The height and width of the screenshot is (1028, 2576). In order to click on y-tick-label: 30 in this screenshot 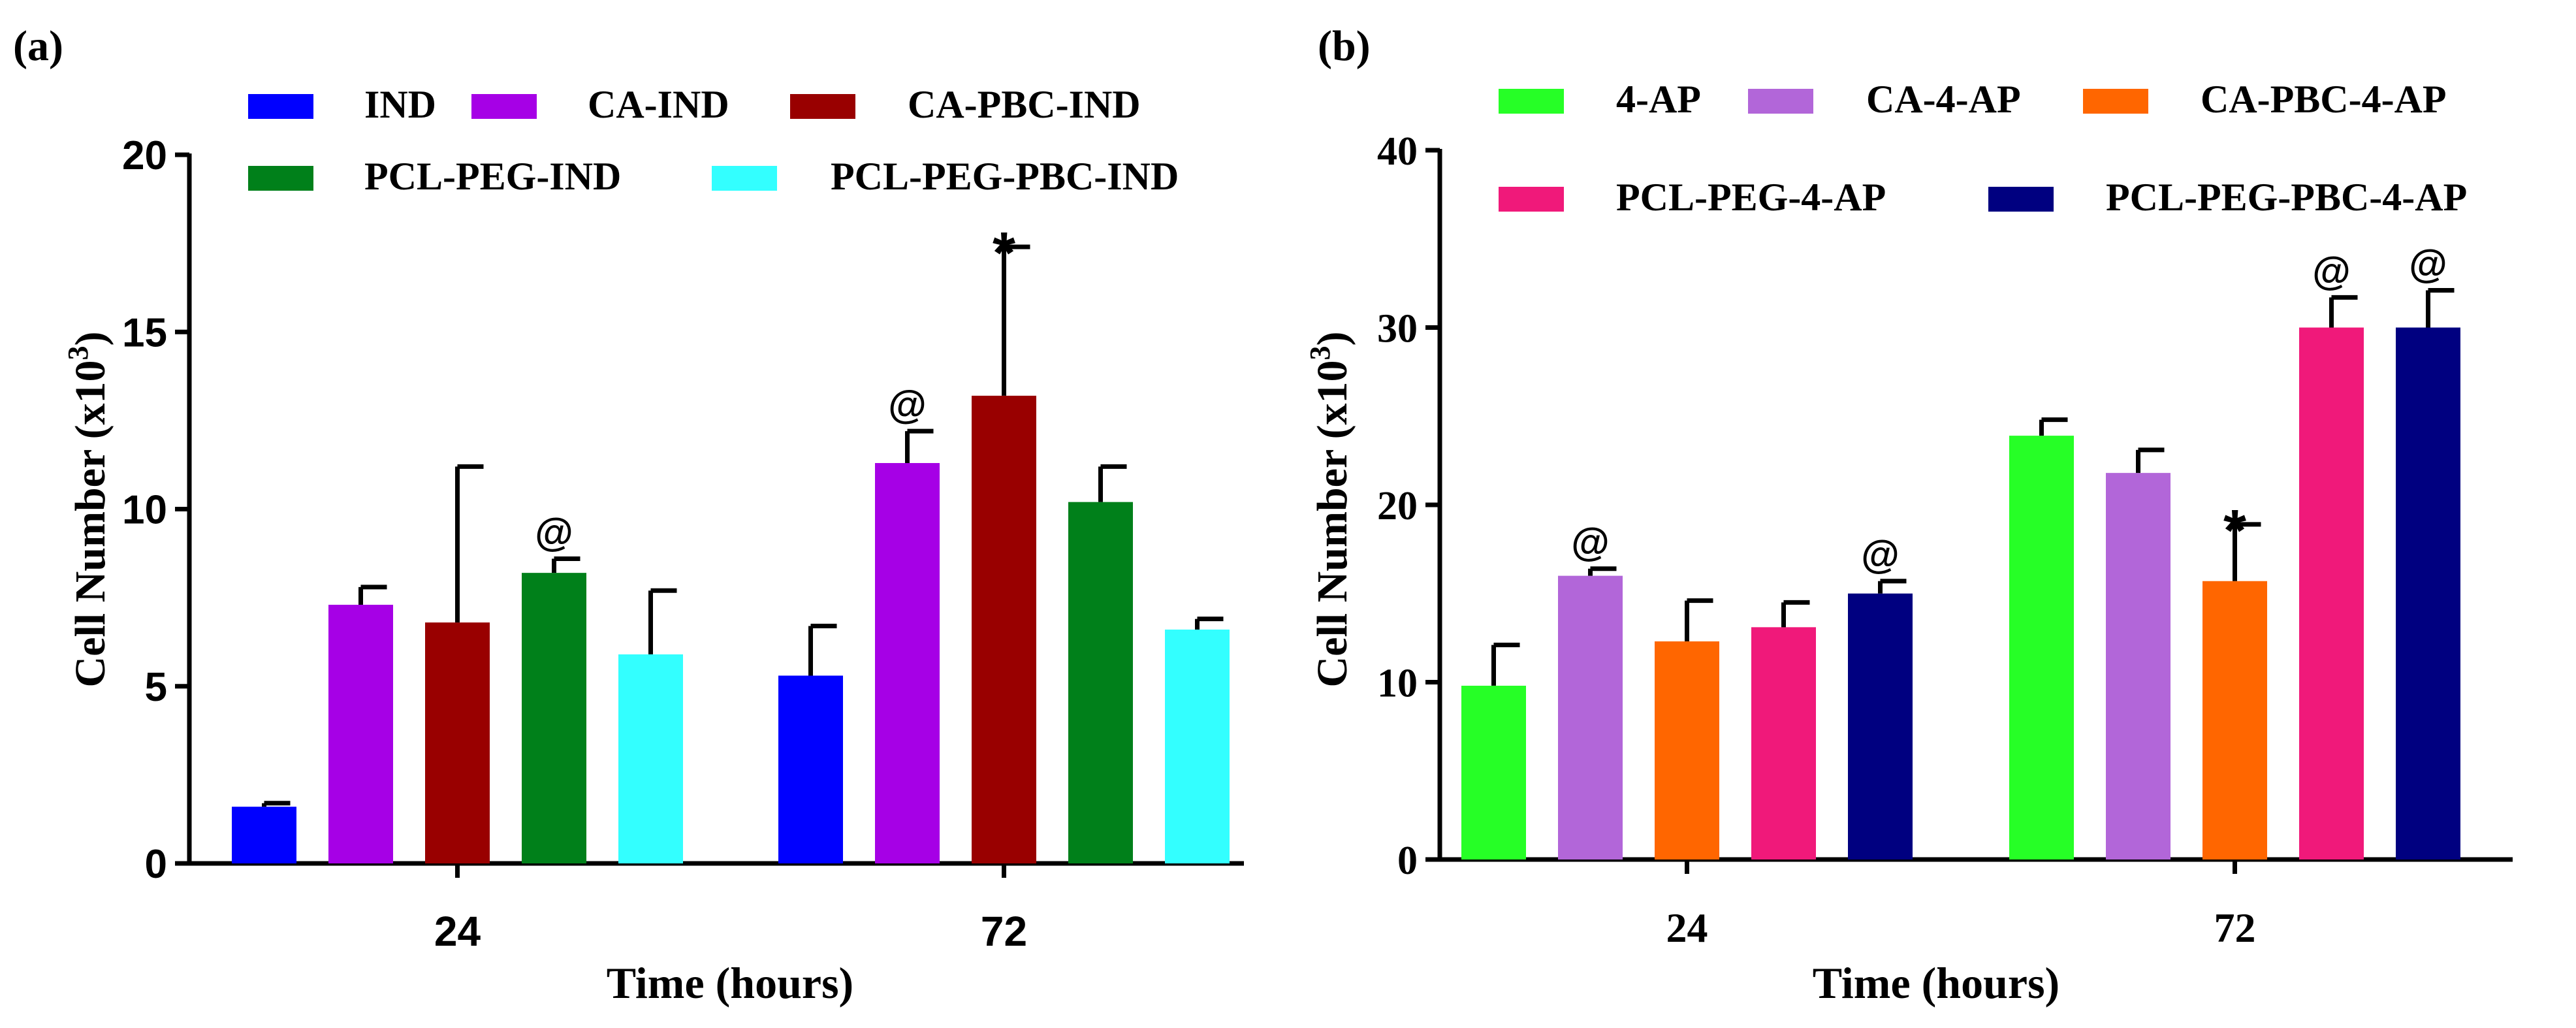, I will do `click(1398, 329)`.